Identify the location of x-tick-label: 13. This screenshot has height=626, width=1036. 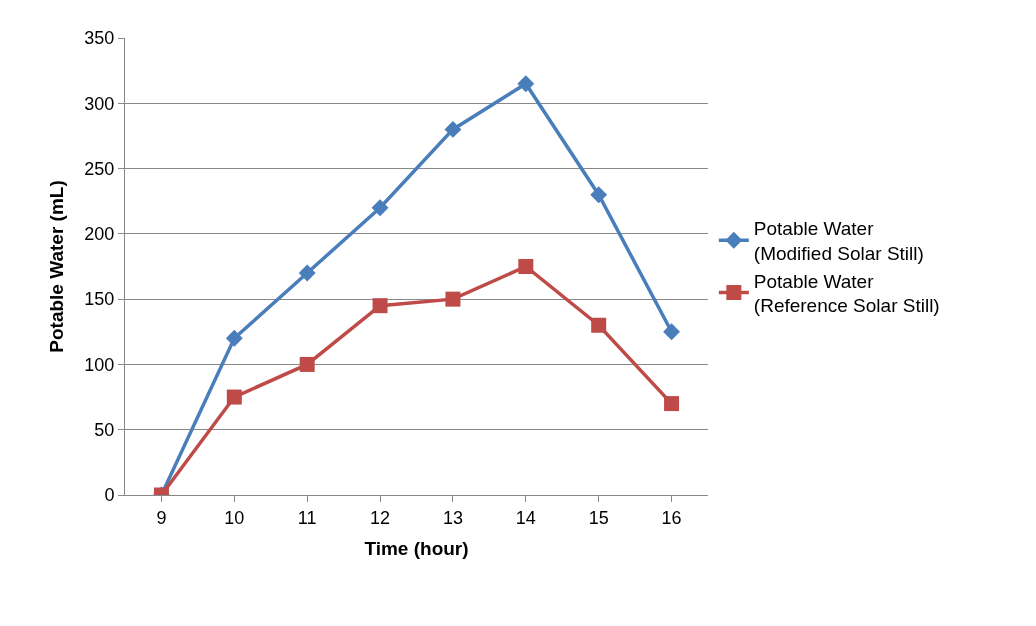
(452, 517).